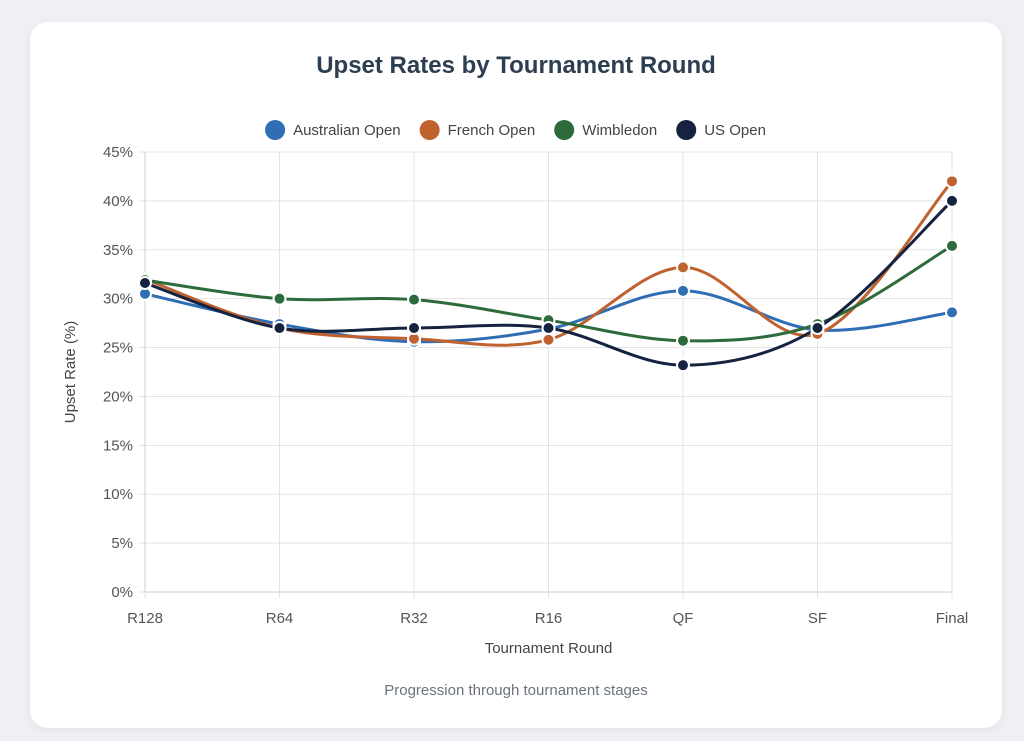 This screenshot has height=741, width=1024. I want to click on x-tick-label: Final, so click(952, 618).